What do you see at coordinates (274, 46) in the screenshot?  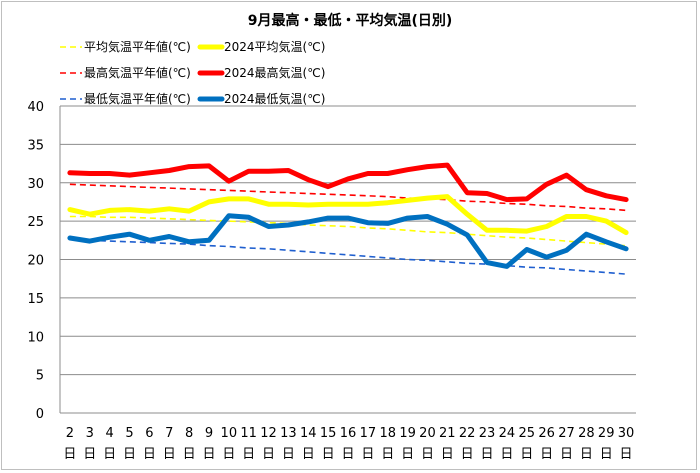 I see `legend-label-1: 2024平均気温(℃)` at bounding box center [274, 46].